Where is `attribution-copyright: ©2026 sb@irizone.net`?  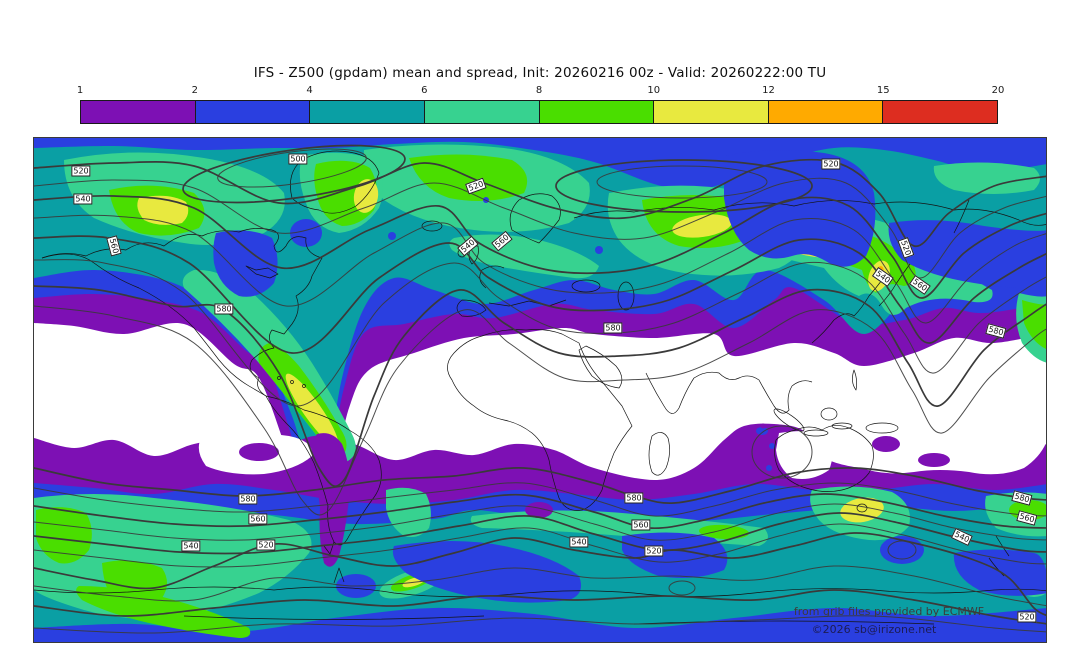
attribution-copyright: ©2026 sb@irizone.net is located at coordinates (874, 629).